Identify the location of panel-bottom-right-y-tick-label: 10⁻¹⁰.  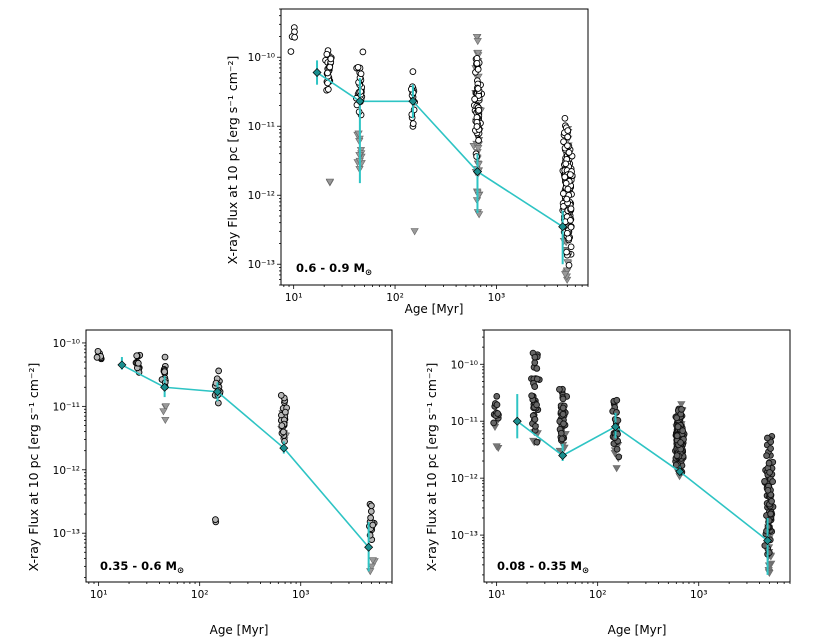
(464, 365).